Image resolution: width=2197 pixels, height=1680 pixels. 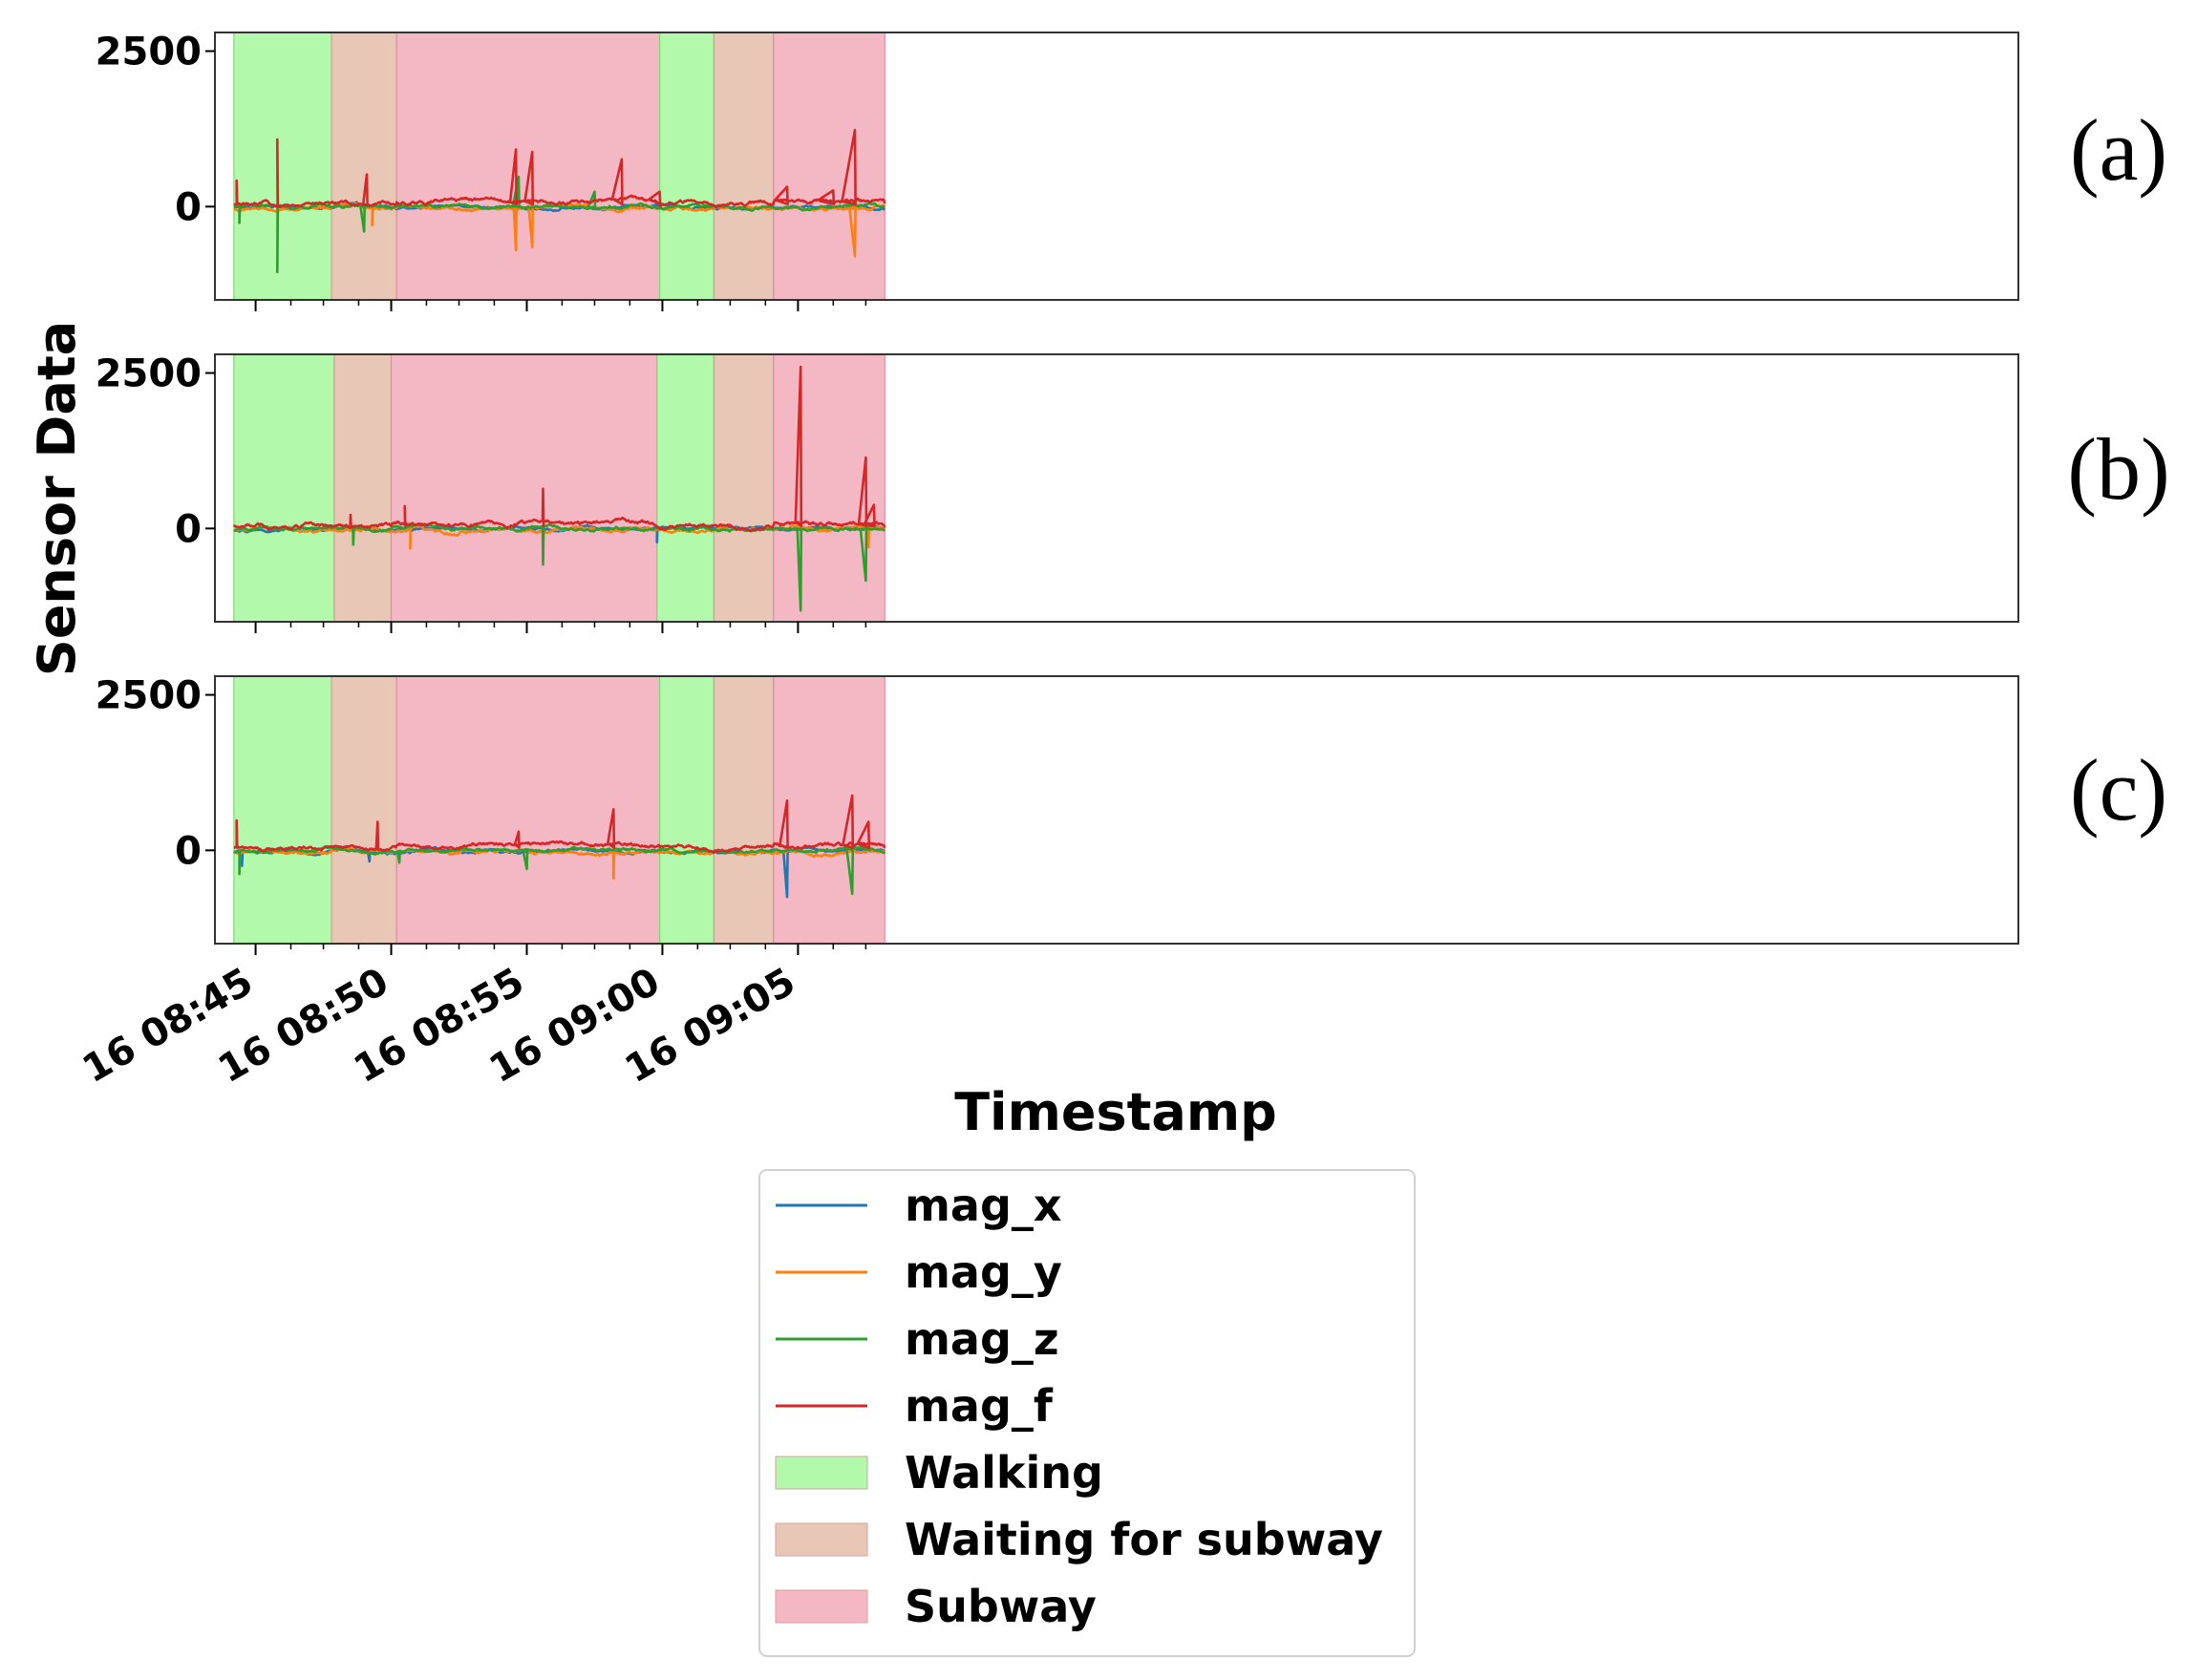 I want to click on legend-label: mag_z, so click(x=982, y=1339).